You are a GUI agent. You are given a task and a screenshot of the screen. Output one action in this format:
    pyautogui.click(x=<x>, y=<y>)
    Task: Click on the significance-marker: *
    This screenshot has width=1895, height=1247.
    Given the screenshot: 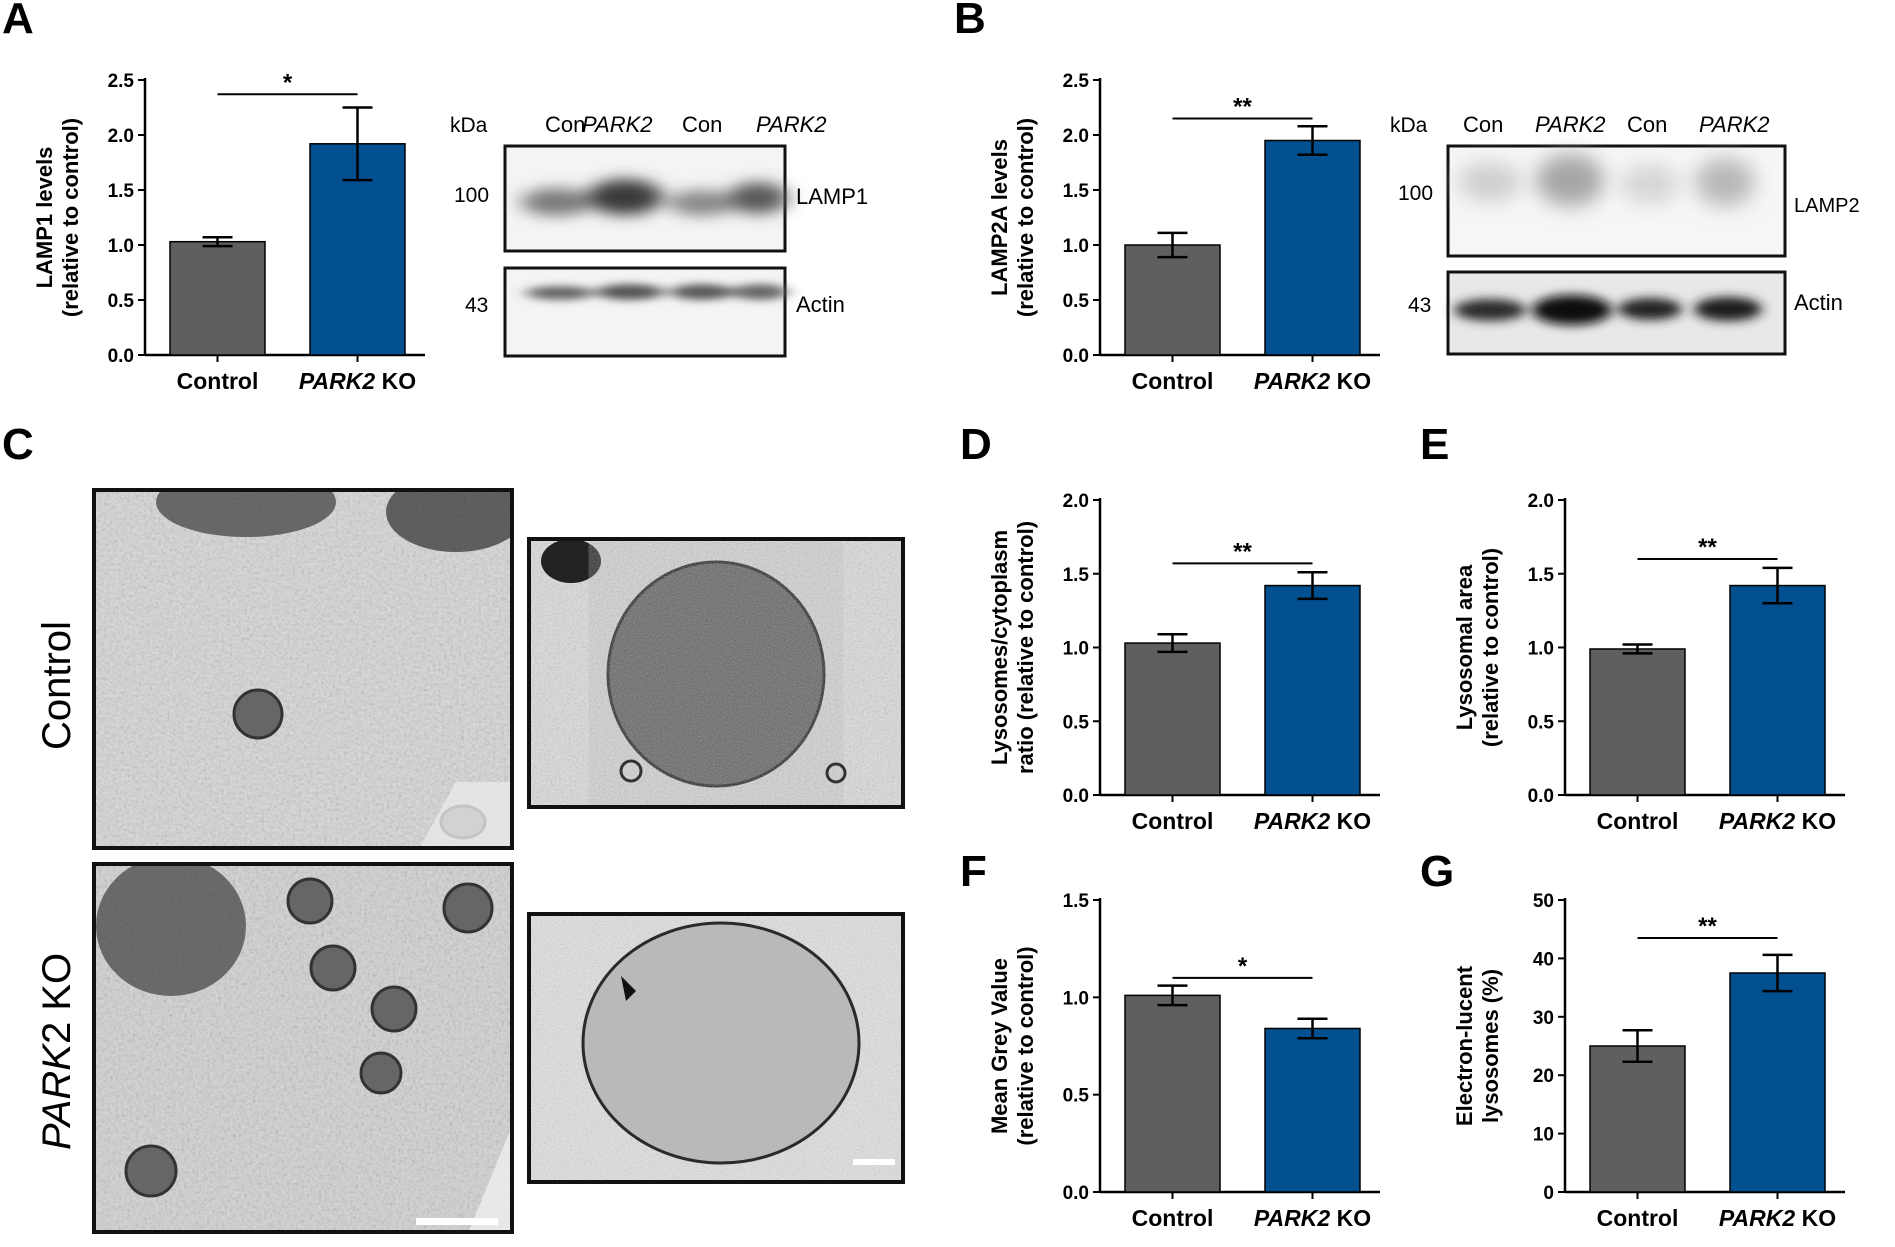 What is the action you would take?
    pyautogui.click(x=288, y=82)
    